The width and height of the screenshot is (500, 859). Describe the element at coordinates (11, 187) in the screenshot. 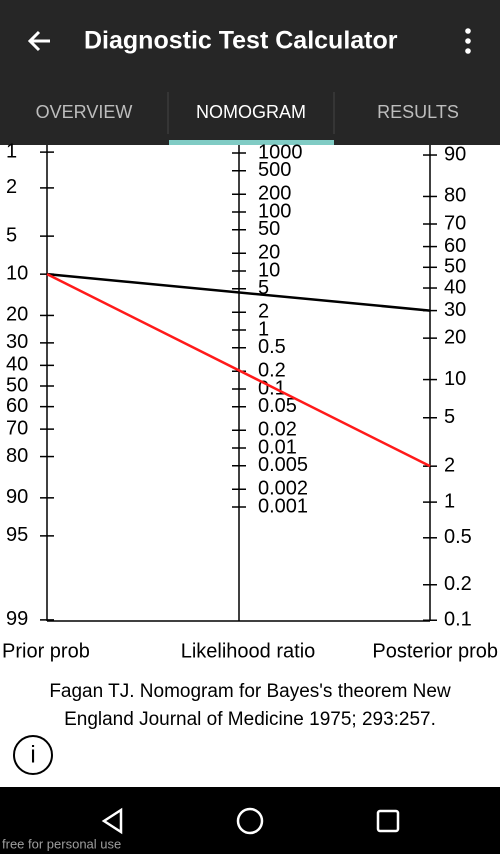

I see `prior-tick-label: 2` at that location.